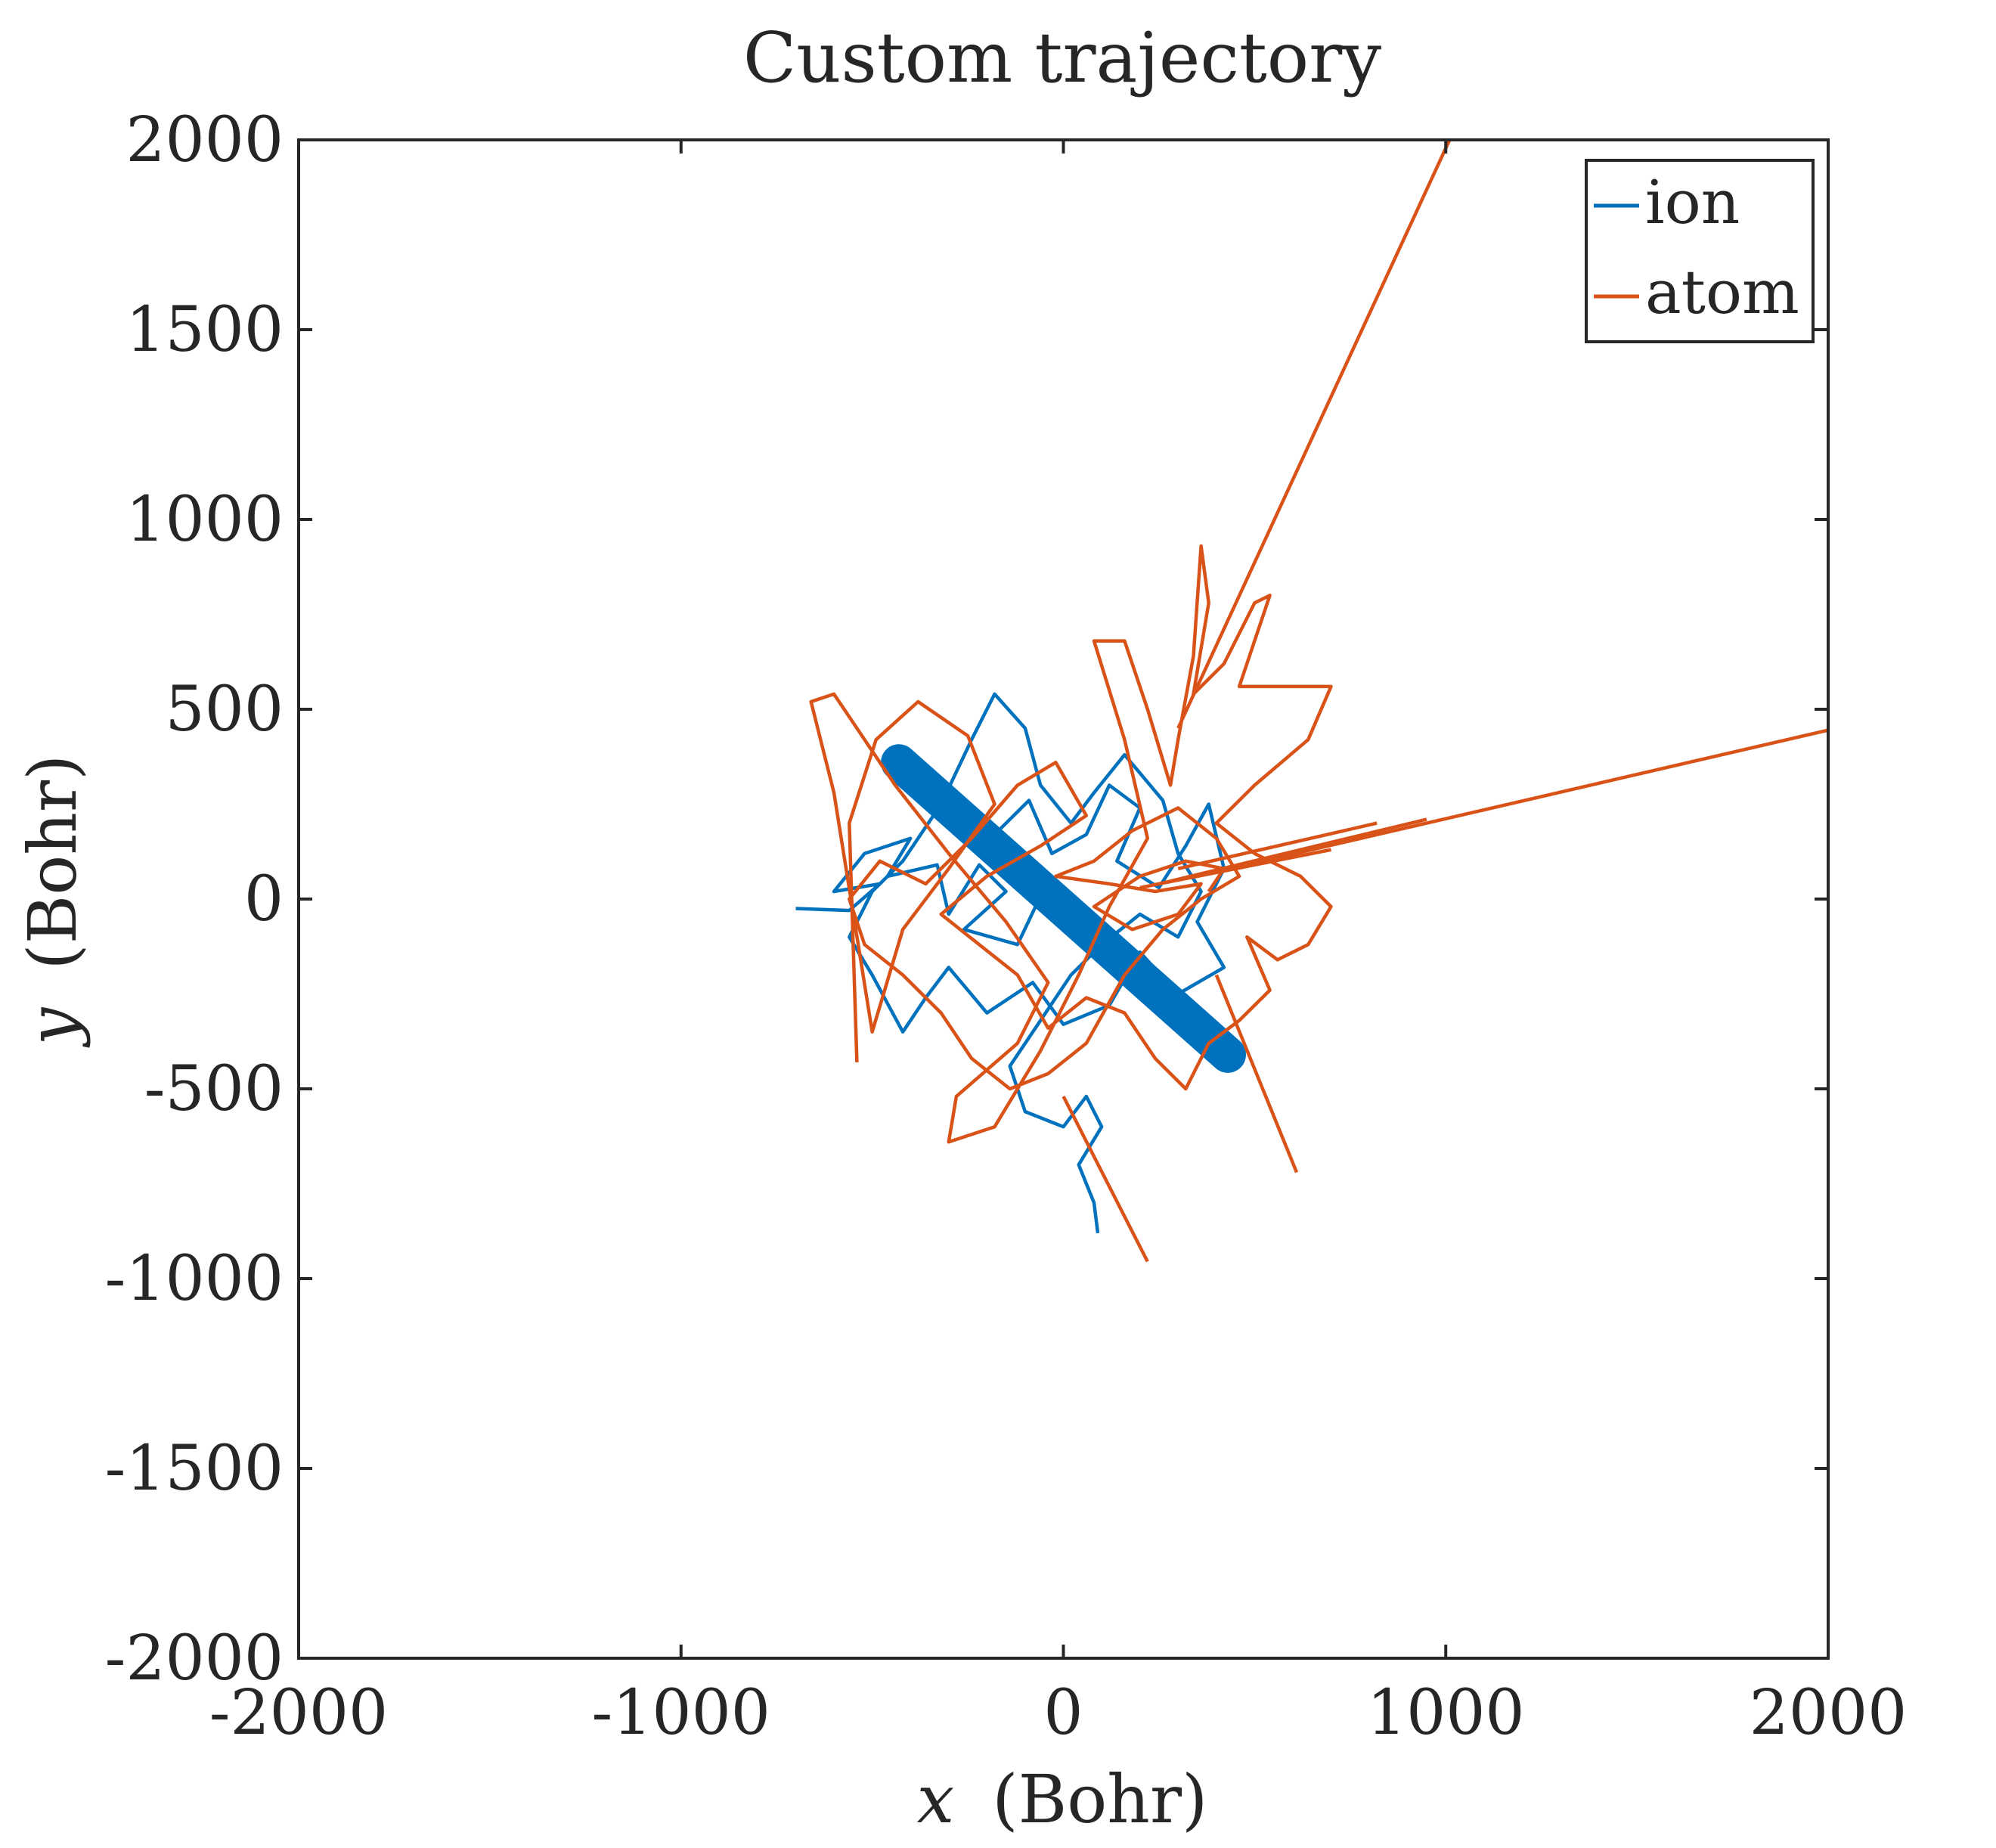 The height and width of the screenshot is (1848, 1996). Describe the element at coordinates (194, 1279) in the screenshot. I see `y-tick-label: -1000` at that location.